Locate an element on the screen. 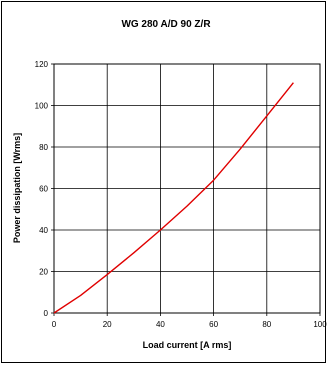 The image size is (328, 365). x-tick-label: 100 is located at coordinates (320, 324).